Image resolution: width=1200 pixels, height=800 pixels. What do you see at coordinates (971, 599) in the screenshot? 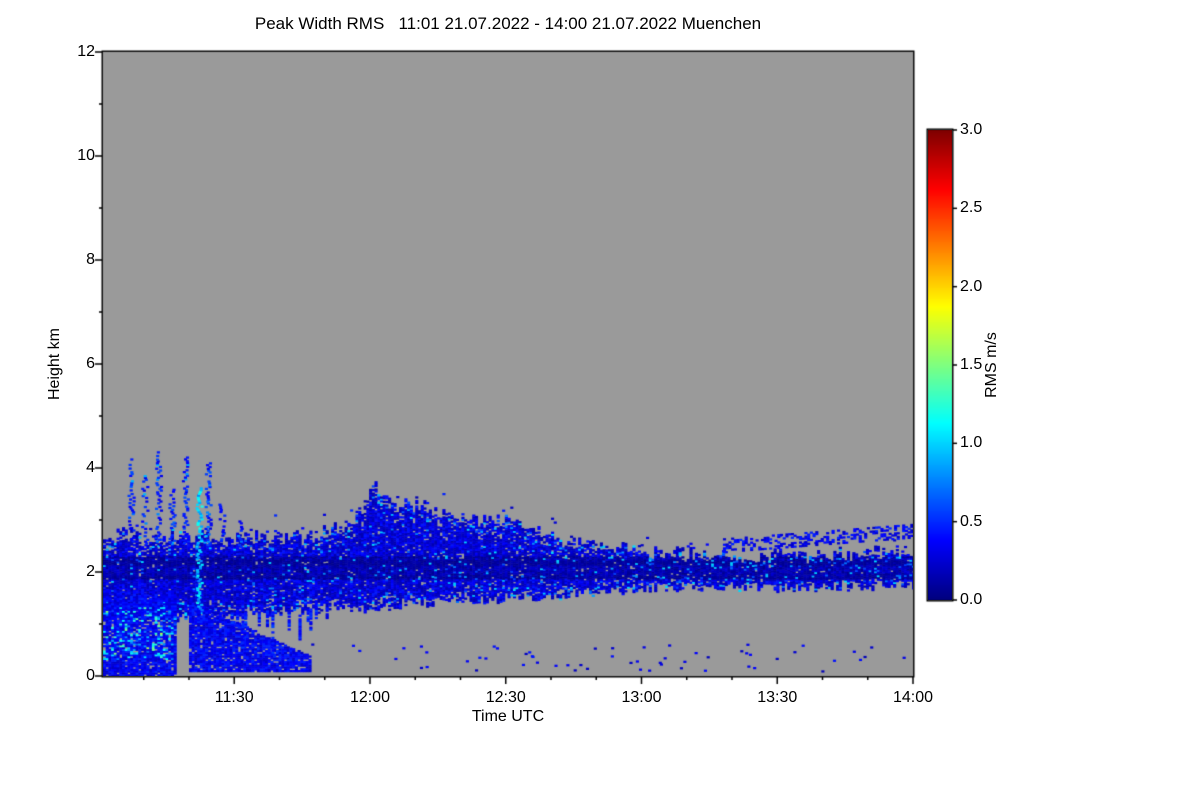
I see `colorbar-tick-label: 0.0` at bounding box center [971, 599].